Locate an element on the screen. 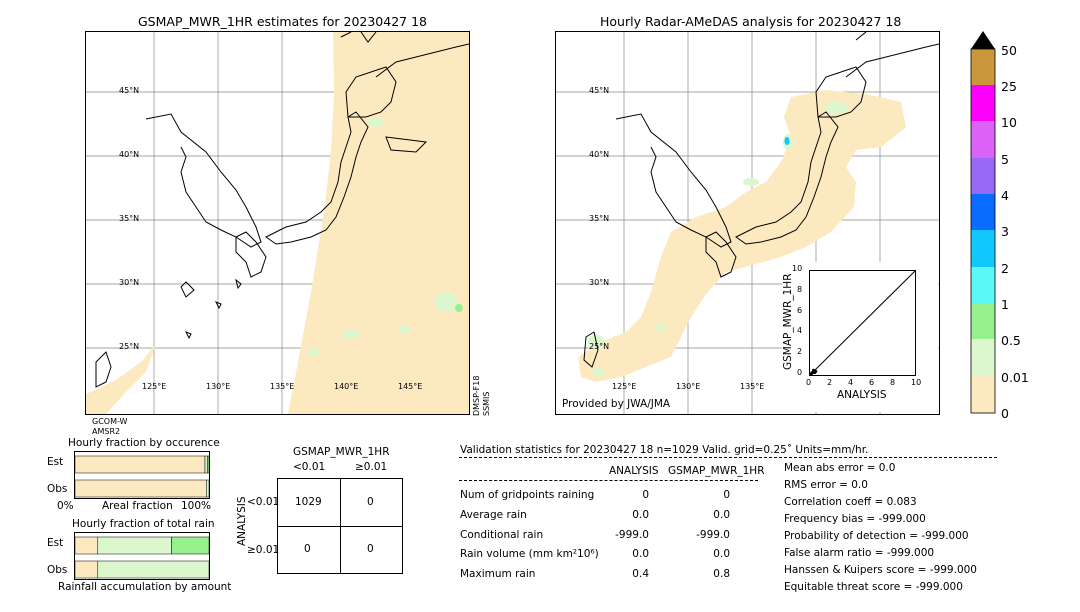  validation-row-gsmap: -999.0 is located at coordinates (713, 535).